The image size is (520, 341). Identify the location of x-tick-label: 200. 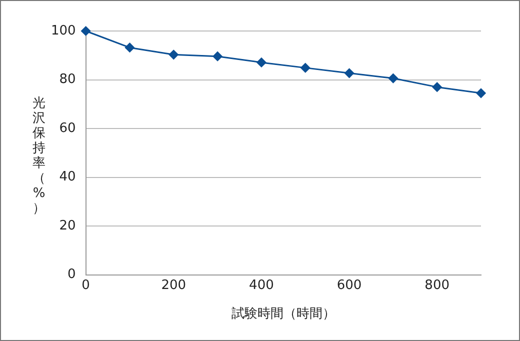
(173, 285).